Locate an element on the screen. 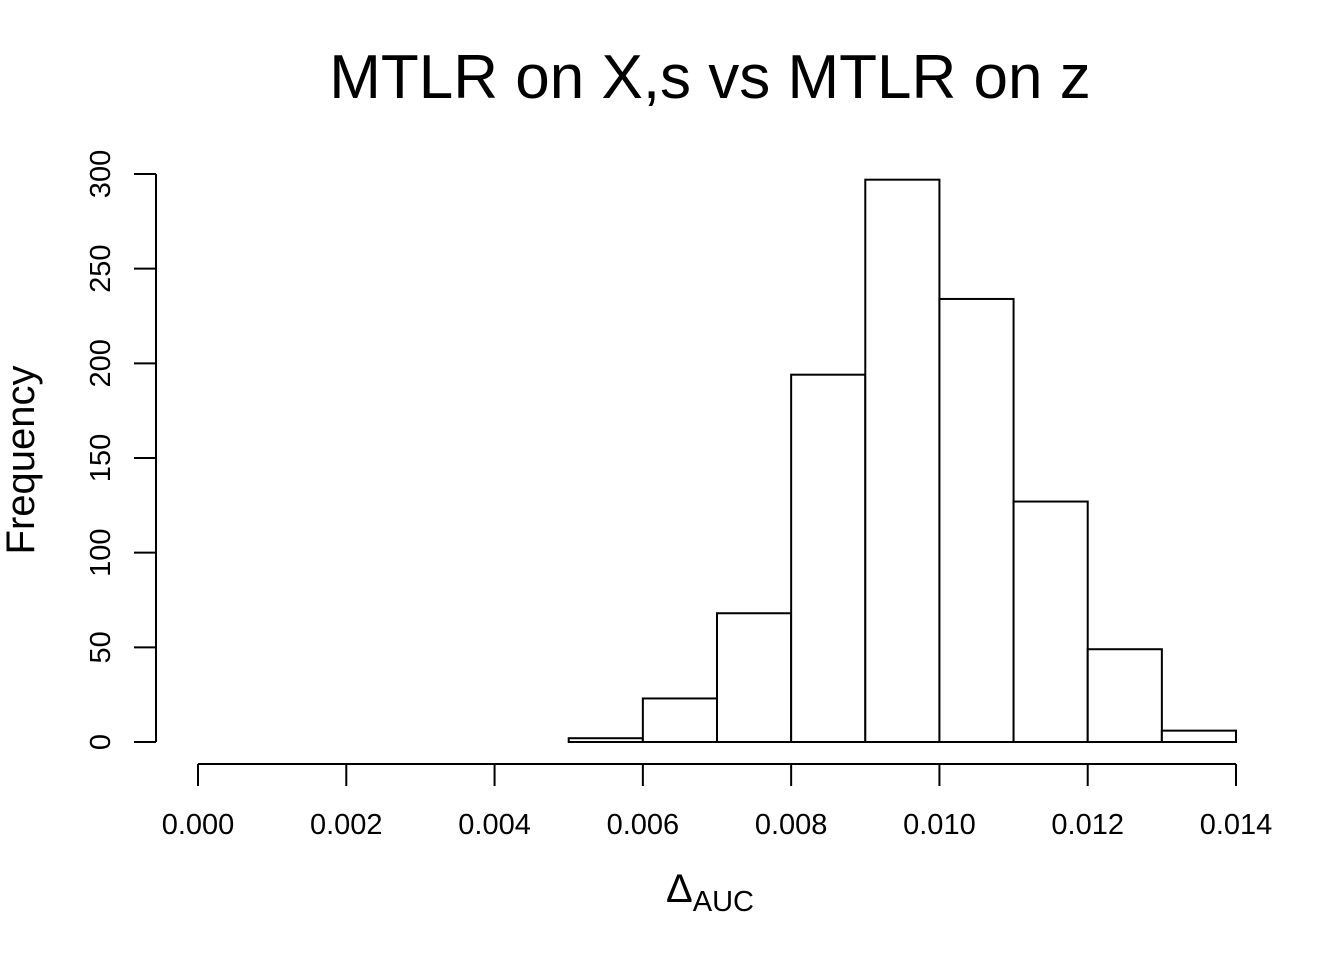 This screenshot has height=960, width=1344. y-tick-label: 300 is located at coordinates (101, 174).